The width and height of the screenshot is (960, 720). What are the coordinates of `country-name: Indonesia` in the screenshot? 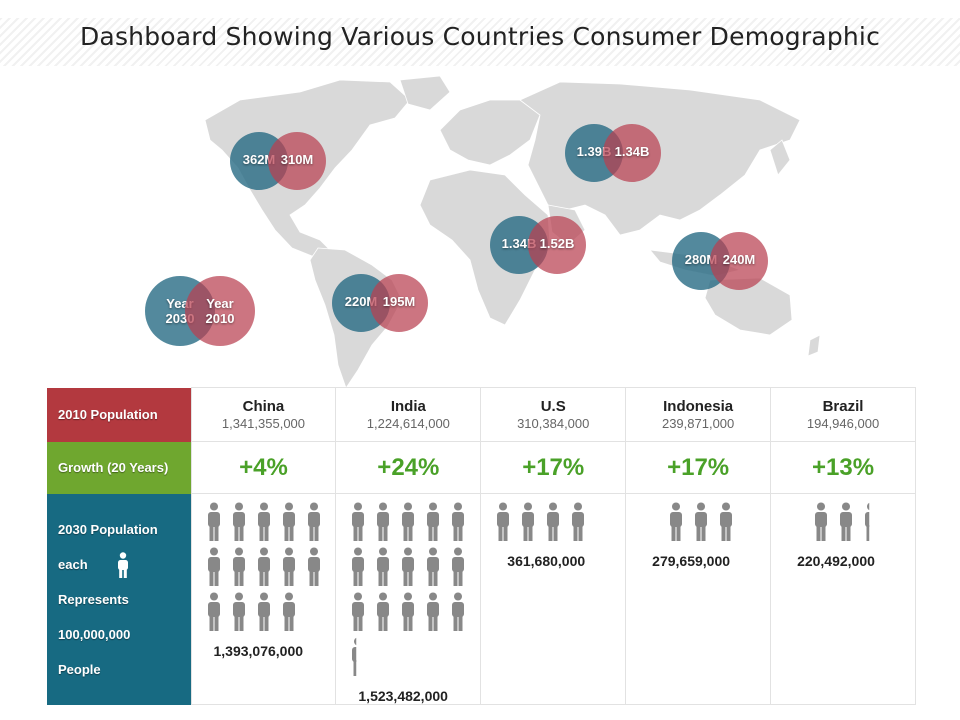 It's located at (698, 406).